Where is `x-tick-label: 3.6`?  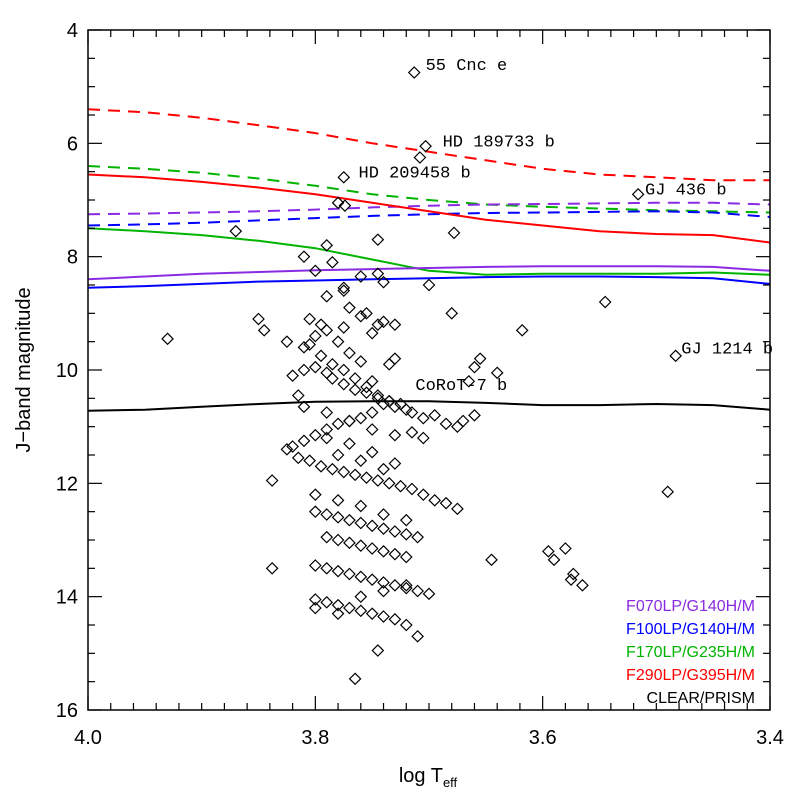 x-tick-label: 3.6 is located at coordinates (543, 738).